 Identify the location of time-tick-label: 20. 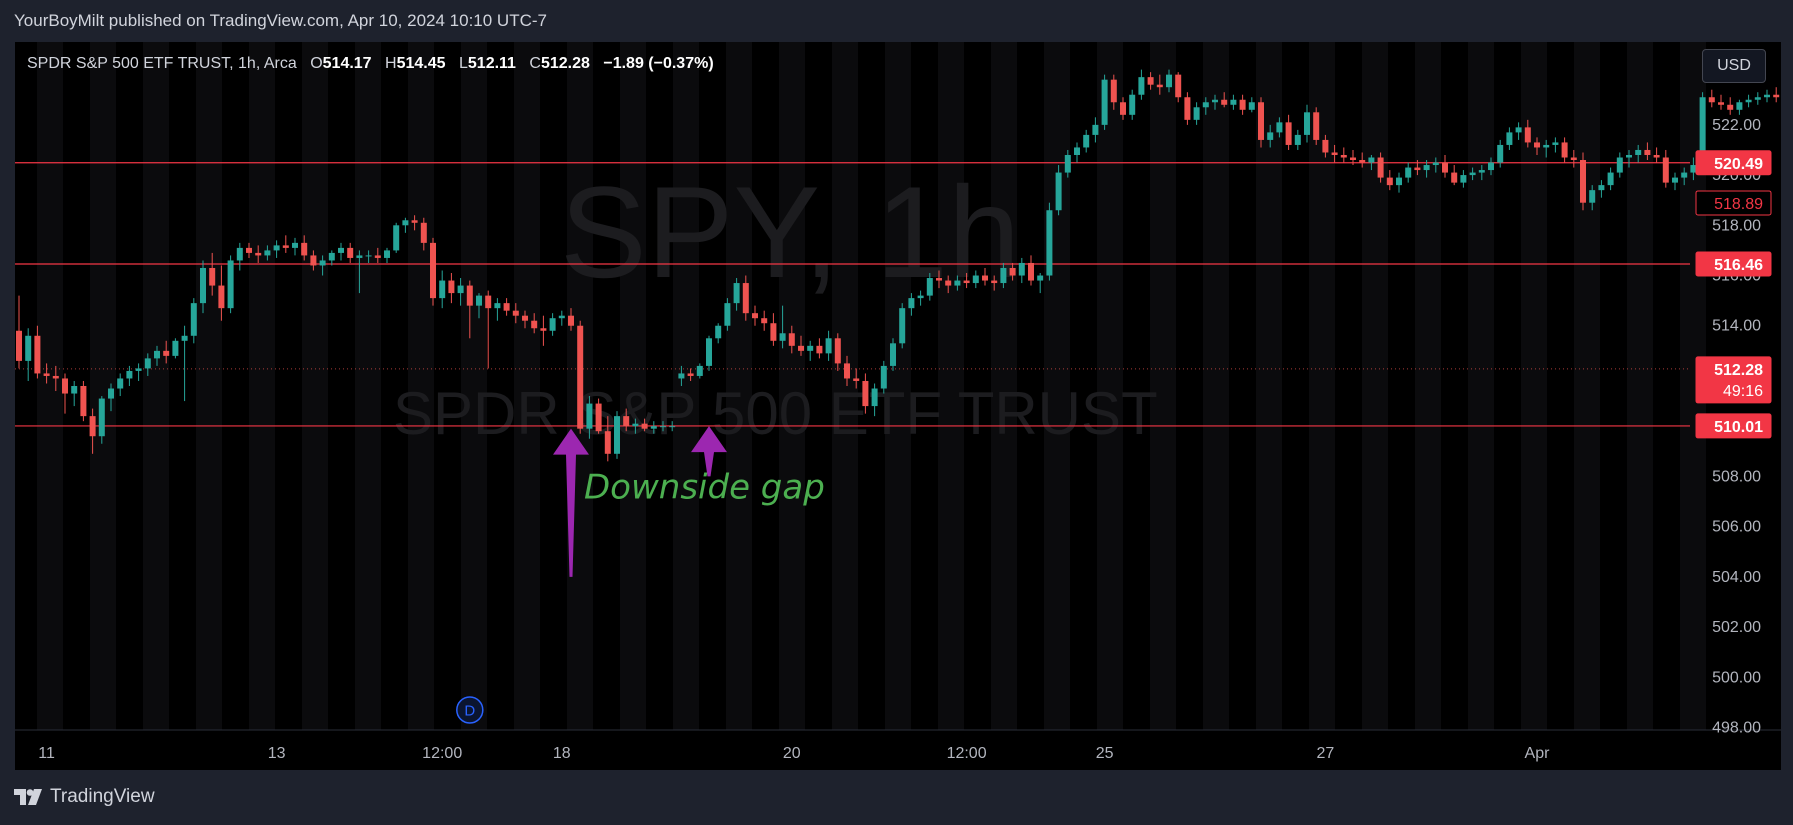
(792, 753).